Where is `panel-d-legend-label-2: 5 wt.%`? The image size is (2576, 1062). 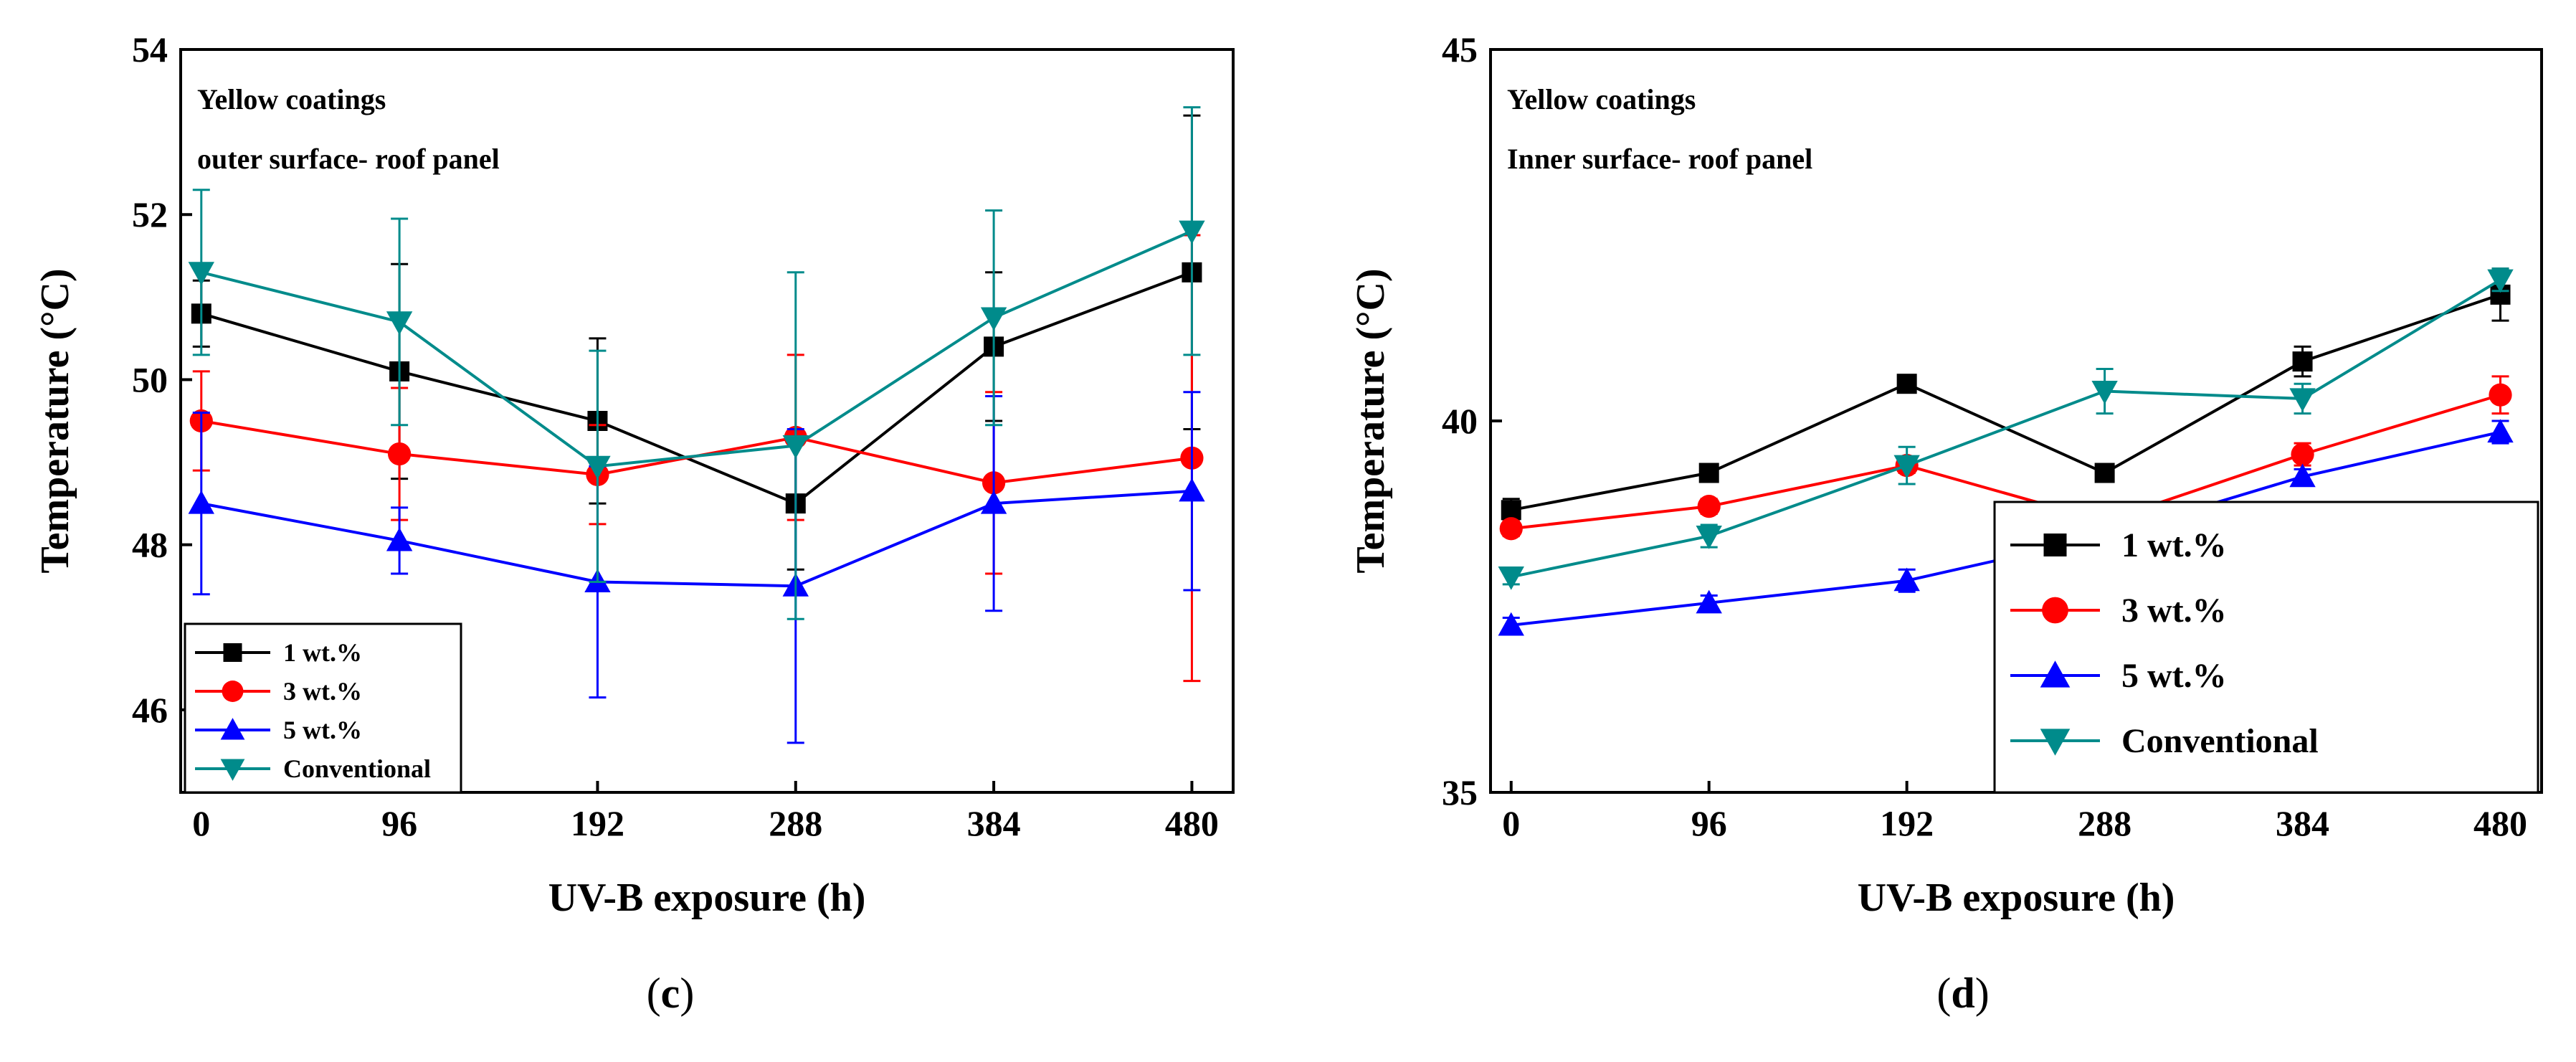 panel-d-legend-label-2: 5 wt.% is located at coordinates (2174, 676).